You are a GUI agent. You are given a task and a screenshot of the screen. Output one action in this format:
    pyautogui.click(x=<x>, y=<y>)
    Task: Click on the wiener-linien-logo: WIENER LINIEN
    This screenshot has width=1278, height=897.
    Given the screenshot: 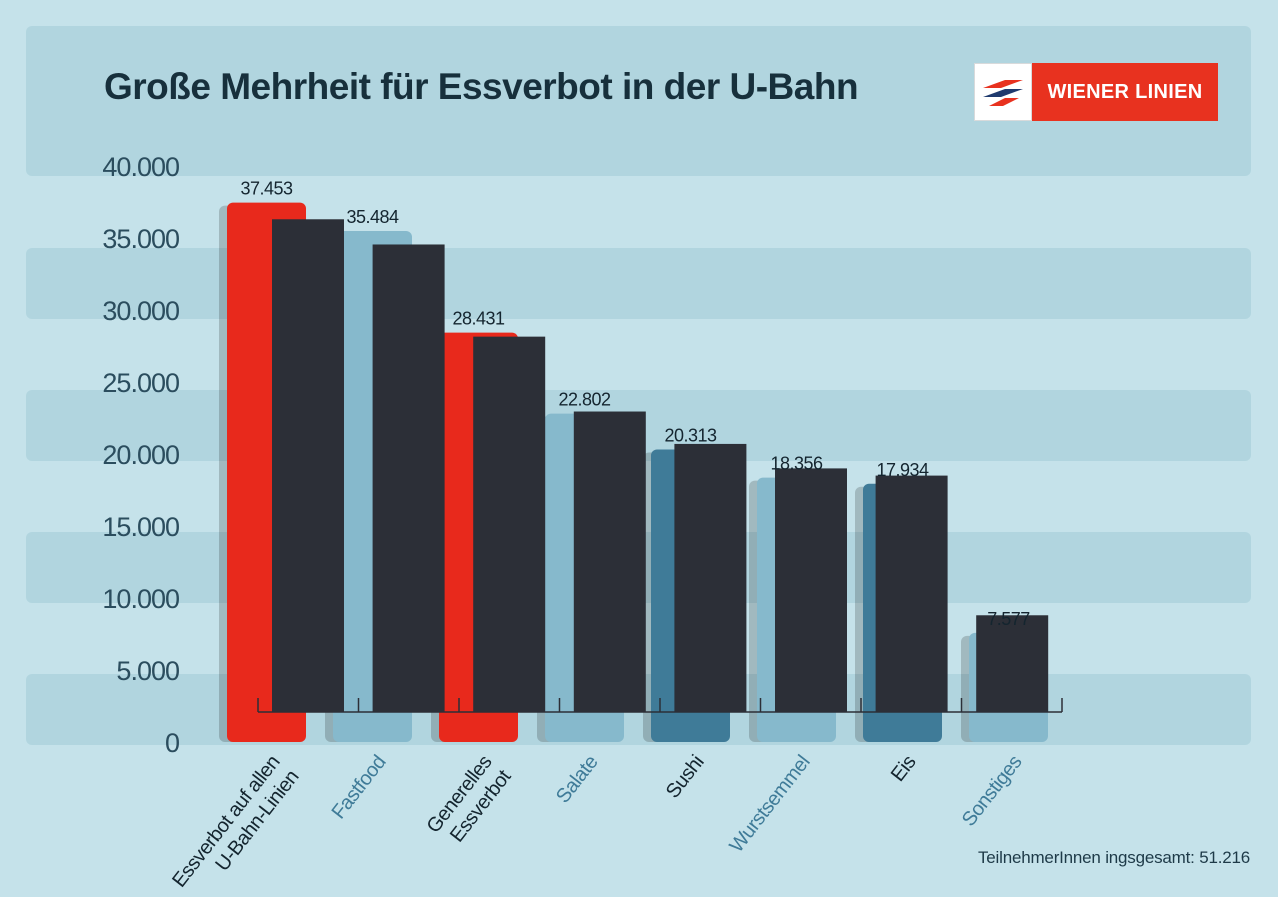 What is the action you would take?
    pyautogui.click(x=1096, y=92)
    